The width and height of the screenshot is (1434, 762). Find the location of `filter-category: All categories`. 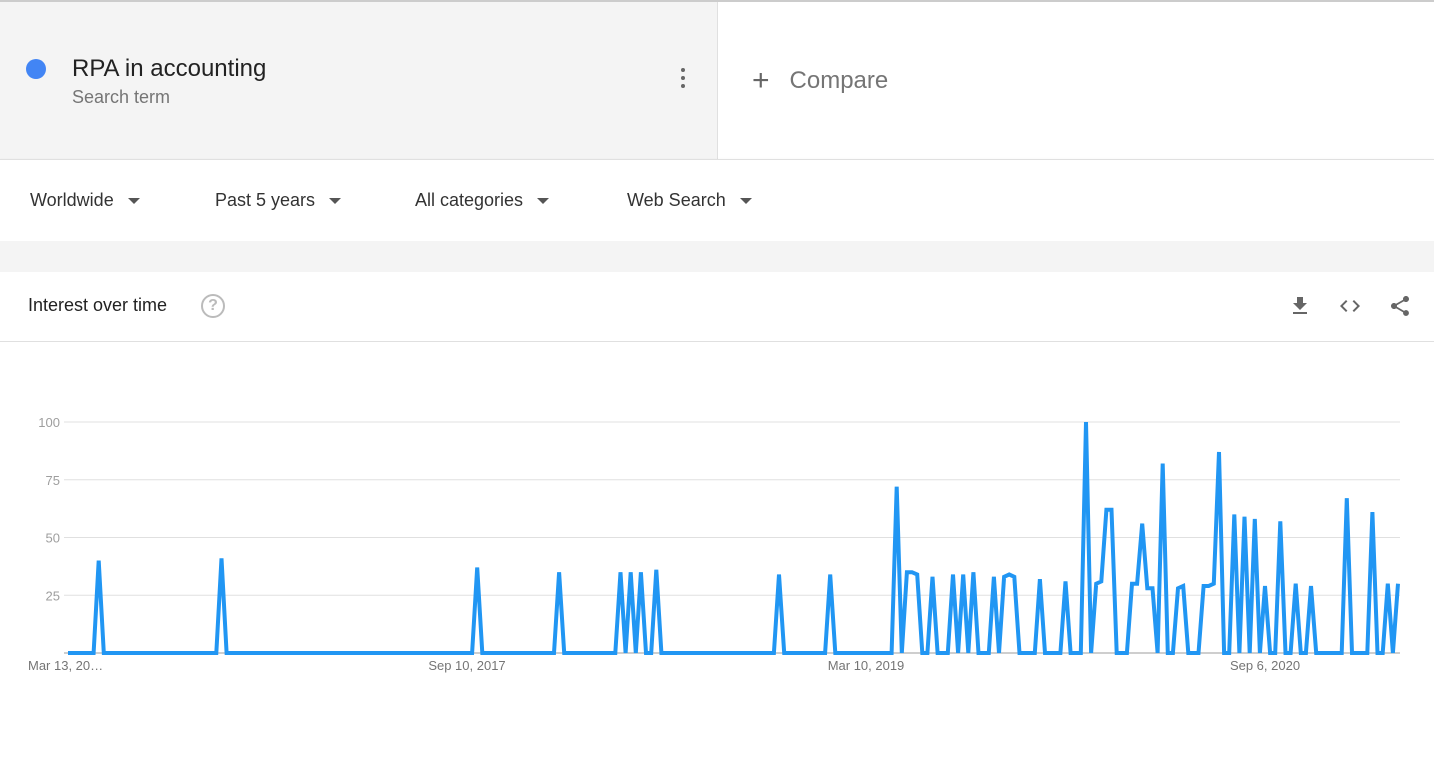

filter-category: All categories is located at coordinates (482, 200).